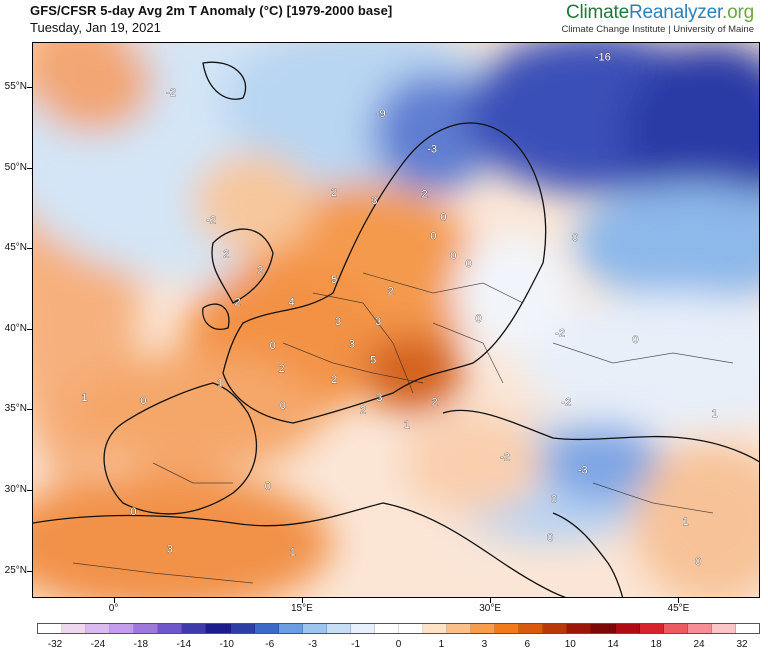  I want to click on contour-label: -16, so click(603, 58).